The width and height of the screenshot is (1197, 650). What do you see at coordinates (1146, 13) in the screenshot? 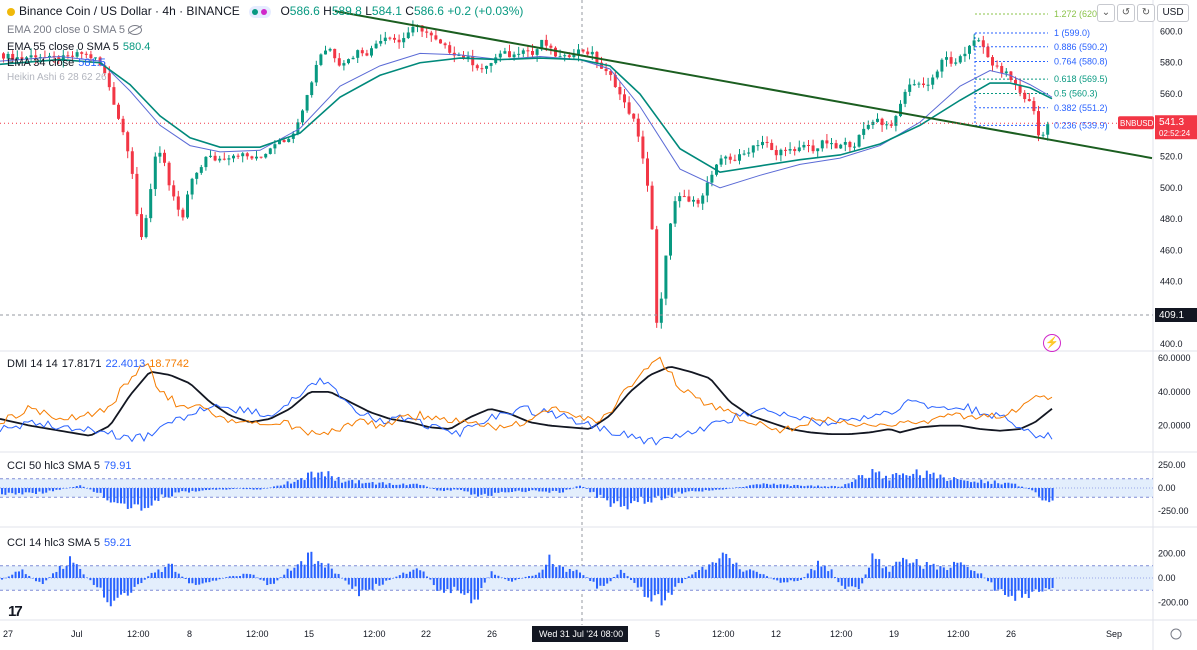
I see `redo-icon: ↻` at bounding box center [1146, 13].